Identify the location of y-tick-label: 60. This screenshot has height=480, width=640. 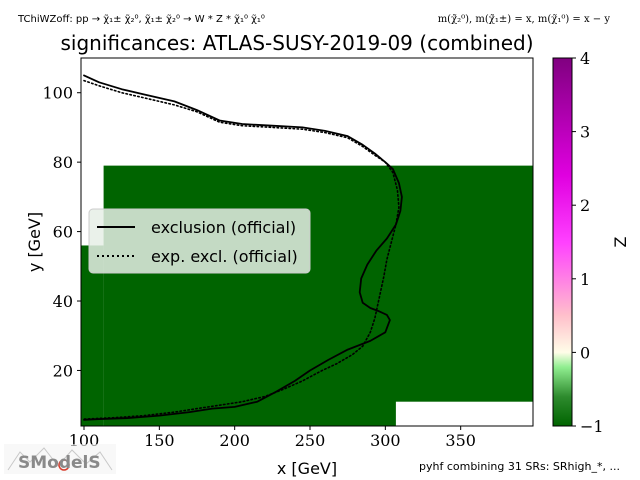
(63, 232).